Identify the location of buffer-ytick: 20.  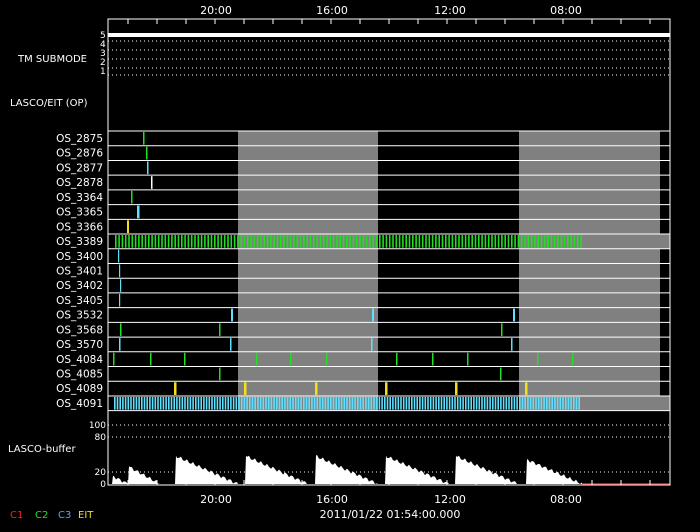
(101, 473).